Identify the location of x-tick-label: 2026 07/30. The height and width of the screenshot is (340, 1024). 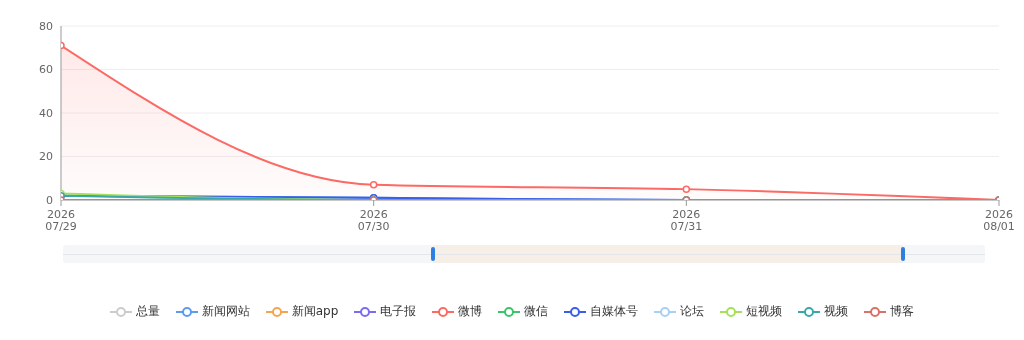
(373, 220).